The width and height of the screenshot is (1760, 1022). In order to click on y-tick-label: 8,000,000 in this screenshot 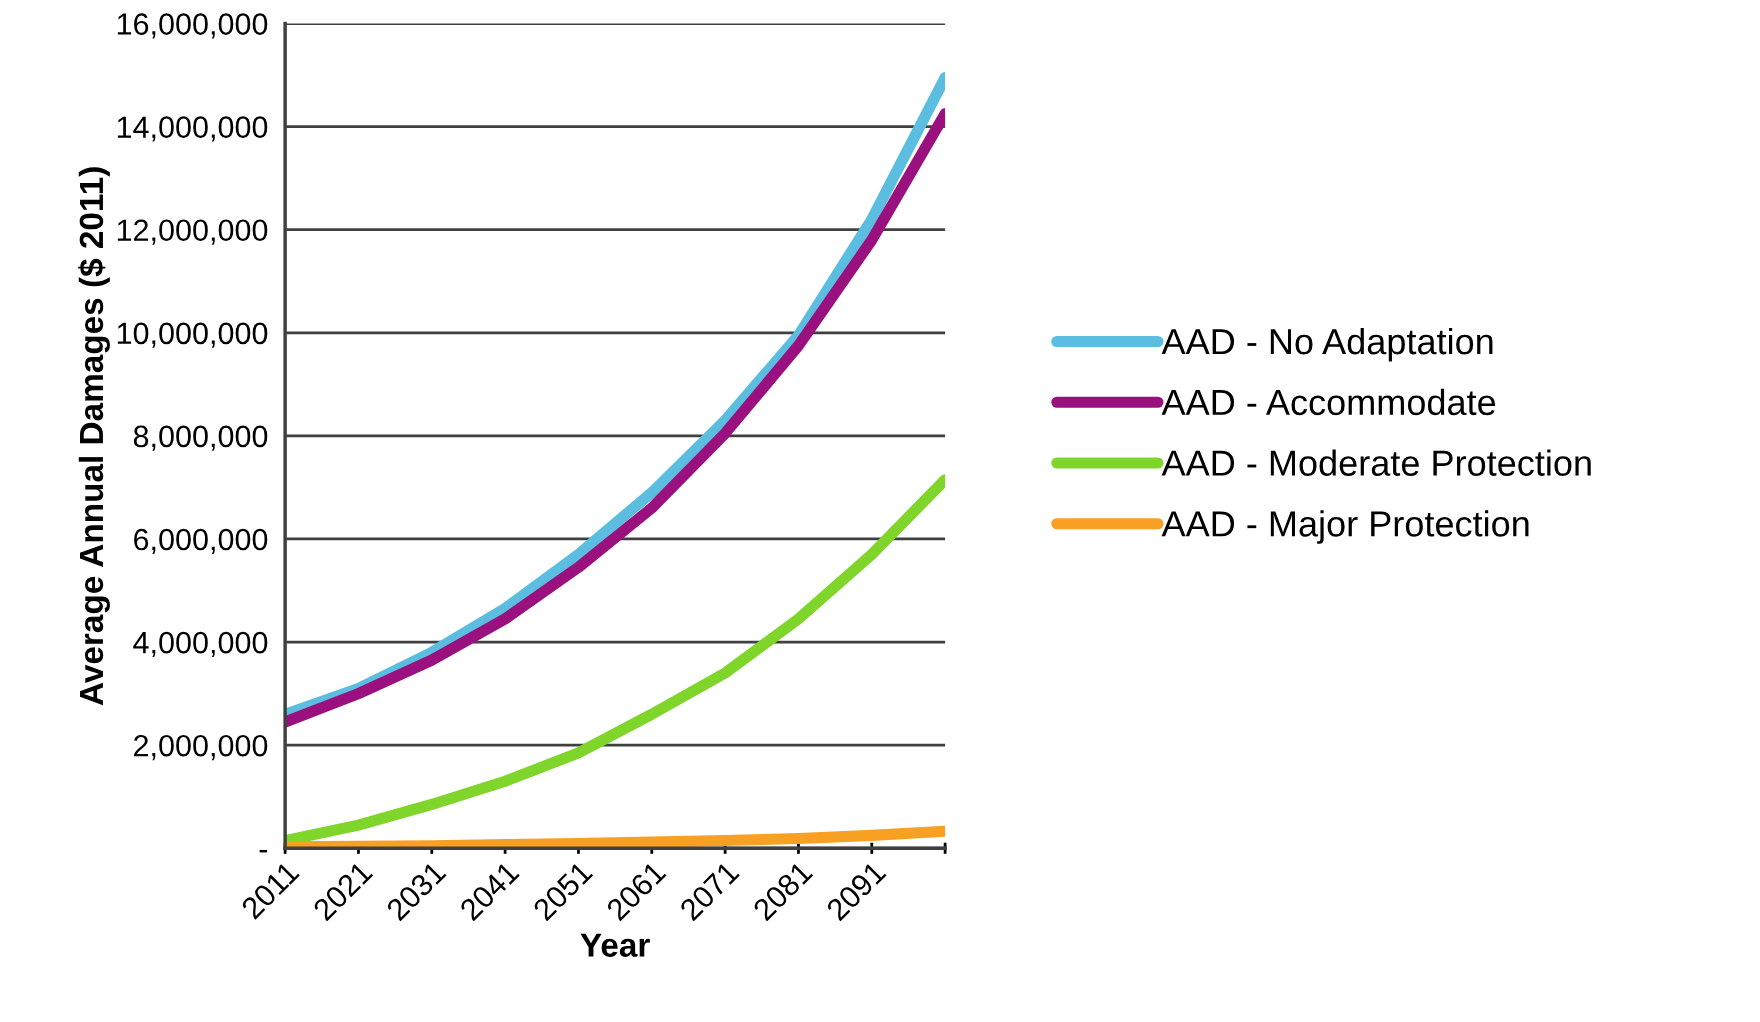, I will do `click(200, 438)`.